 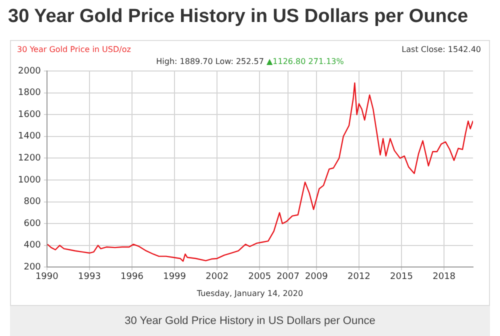 I want to click on y-tick-label: 1600, so click(x=30, y=115).